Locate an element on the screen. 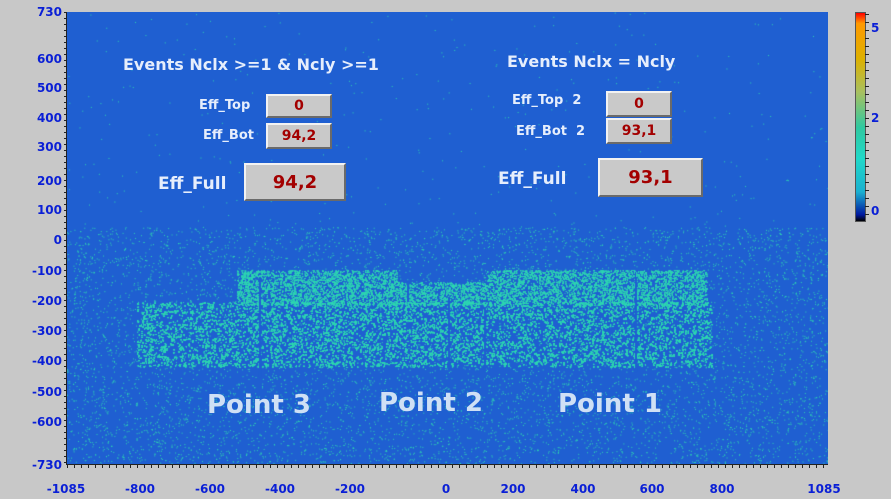  x-tick-label: 400 is located at coordinates (583, 489).